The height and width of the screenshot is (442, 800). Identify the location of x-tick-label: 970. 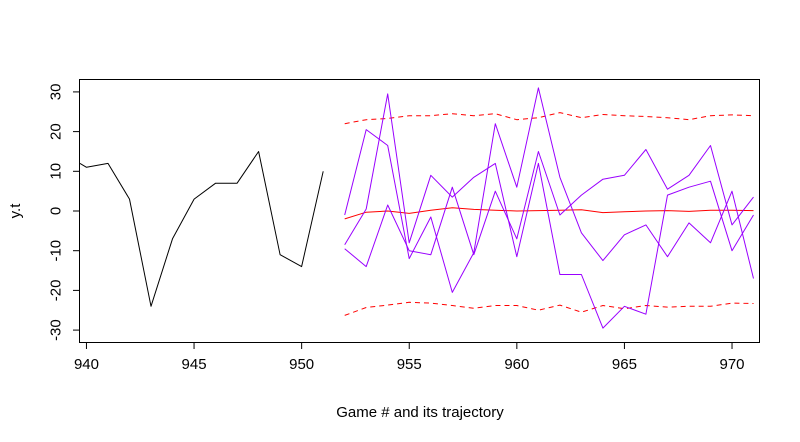
(732, 364).